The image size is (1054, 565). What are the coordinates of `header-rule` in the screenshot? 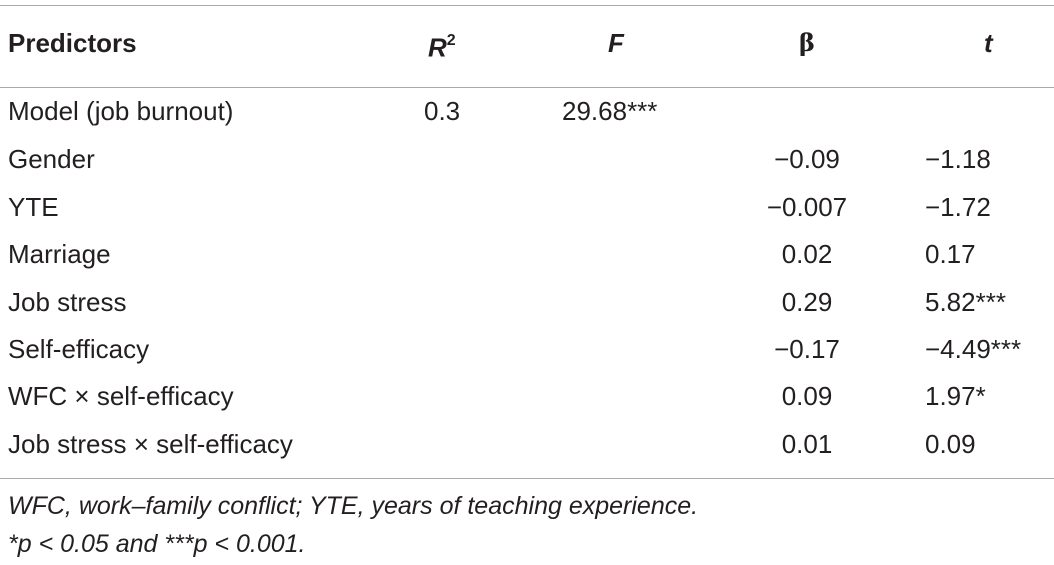 It's located at (527, 87).